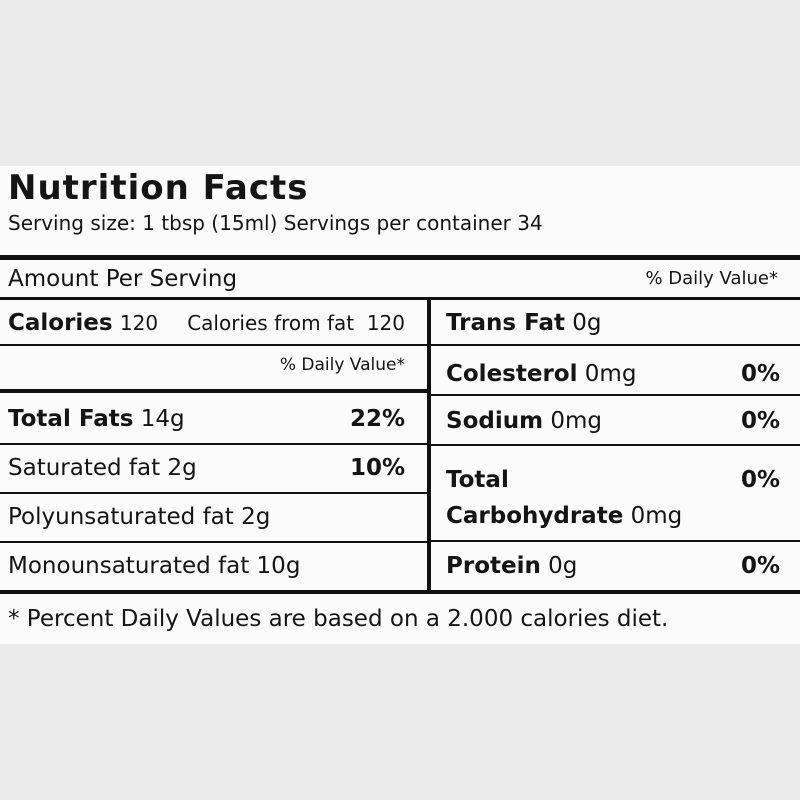 Image resolution: width=800 pixels, height=800 pixels. What do you see at coordinates (129, 566) in the screenshot?
I see `label: Monounsaturated fat` at bounding box center [129, 566].